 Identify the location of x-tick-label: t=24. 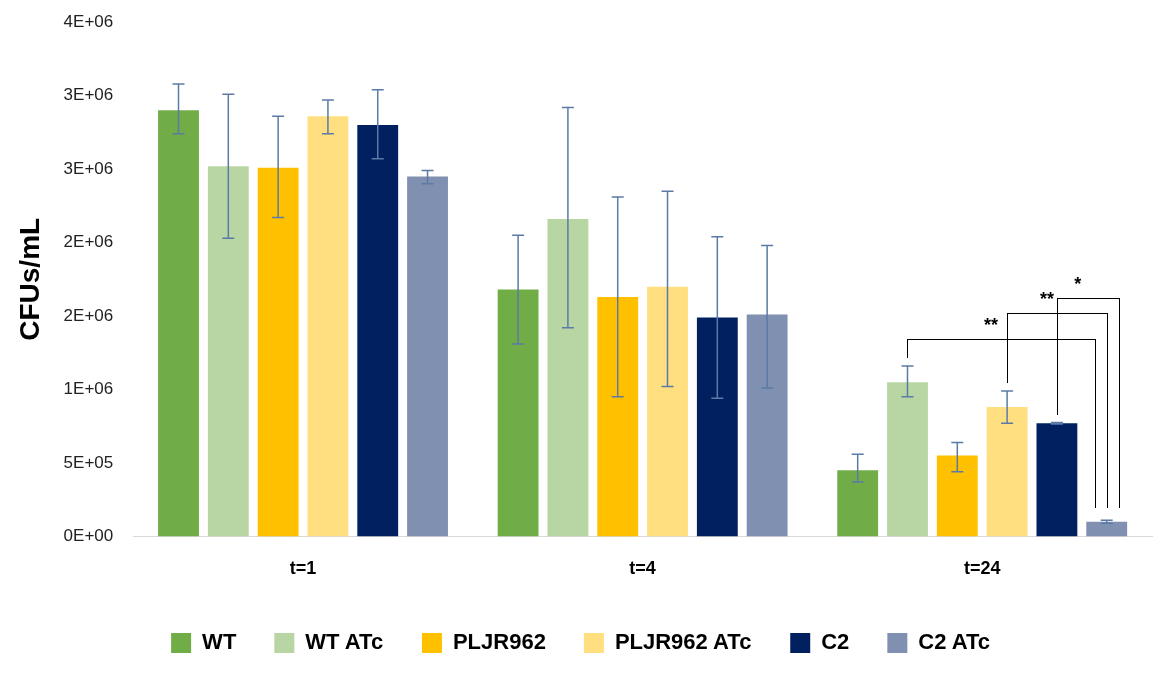
(982, 568).